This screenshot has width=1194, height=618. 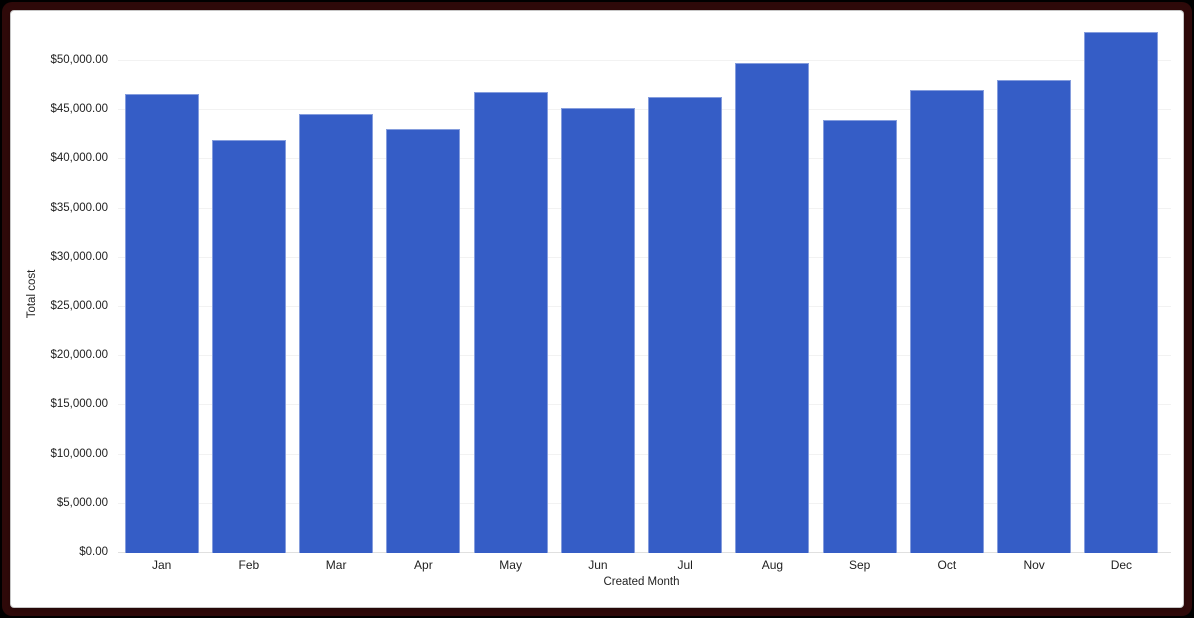 What do you see at coordinates (79, 453) in the screenshot?
I see `y-tick-label: $10,000.00` at bounding box center [79, 453].